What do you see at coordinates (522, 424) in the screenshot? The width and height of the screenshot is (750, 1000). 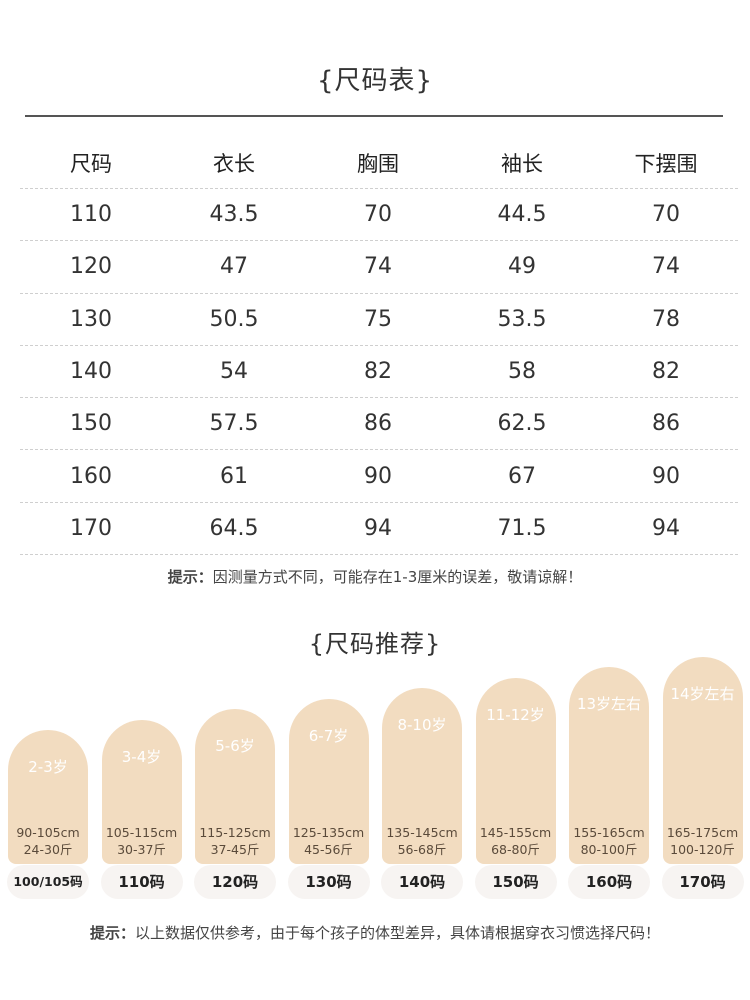 I see `cell-sleeve: 62.5` at bounding box center [522, 424].